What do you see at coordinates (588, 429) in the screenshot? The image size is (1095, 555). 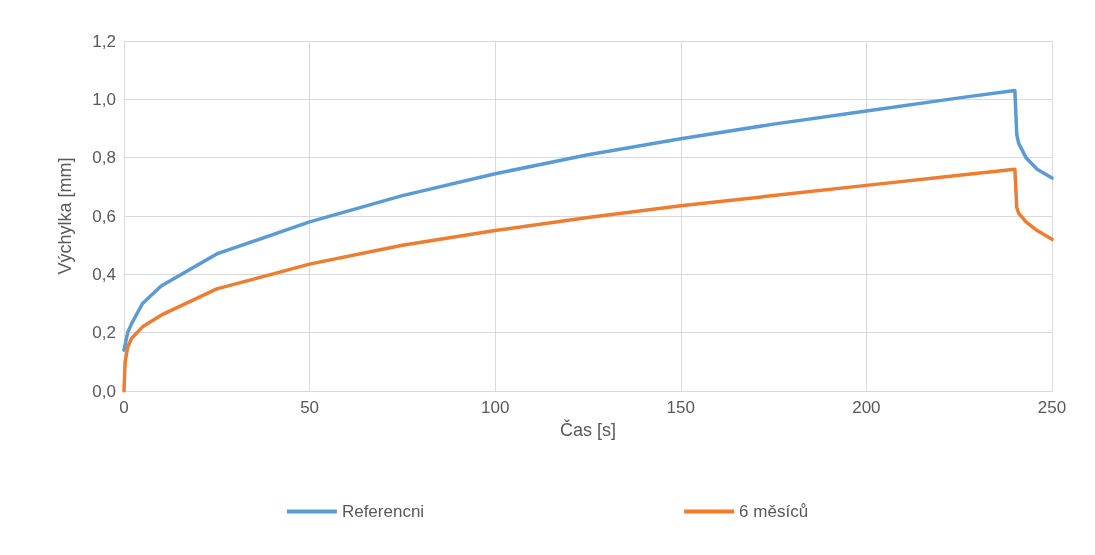 I see `x-axis-title: Čas [s]` at bounding box center [588, 429].